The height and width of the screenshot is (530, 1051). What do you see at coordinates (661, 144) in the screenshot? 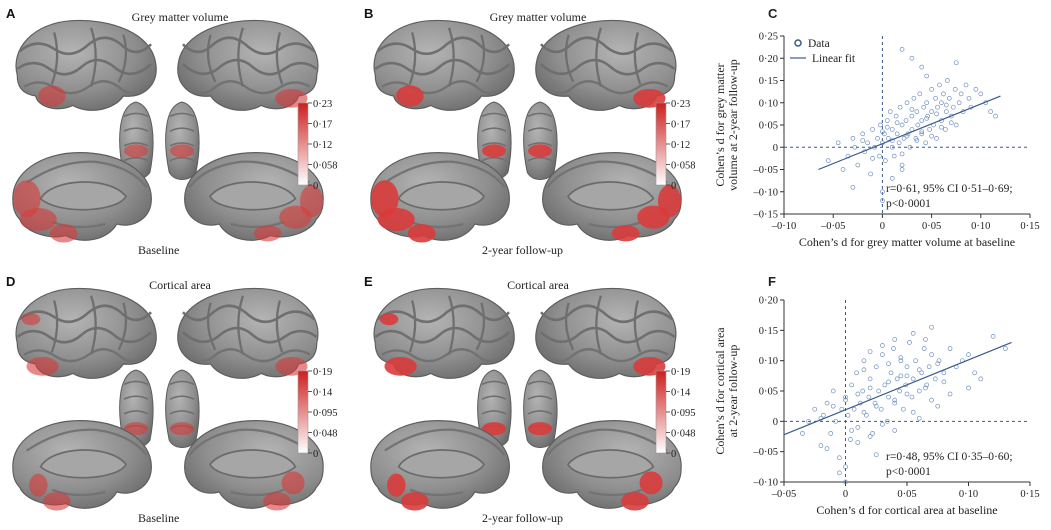
I see `colorbar` at bounding box center [661, 144].